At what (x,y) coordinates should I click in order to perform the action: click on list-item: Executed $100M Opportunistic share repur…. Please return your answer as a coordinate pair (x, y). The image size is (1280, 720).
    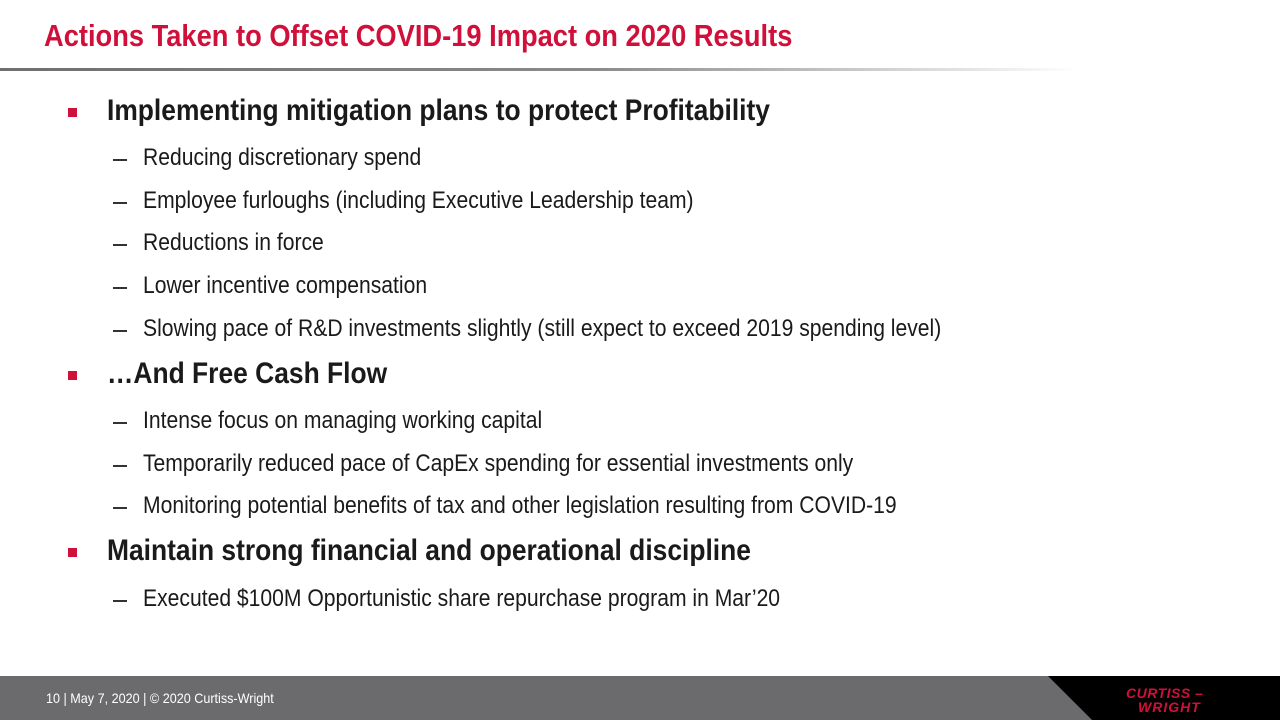
    Looking at the image, I should click on (462, 598).